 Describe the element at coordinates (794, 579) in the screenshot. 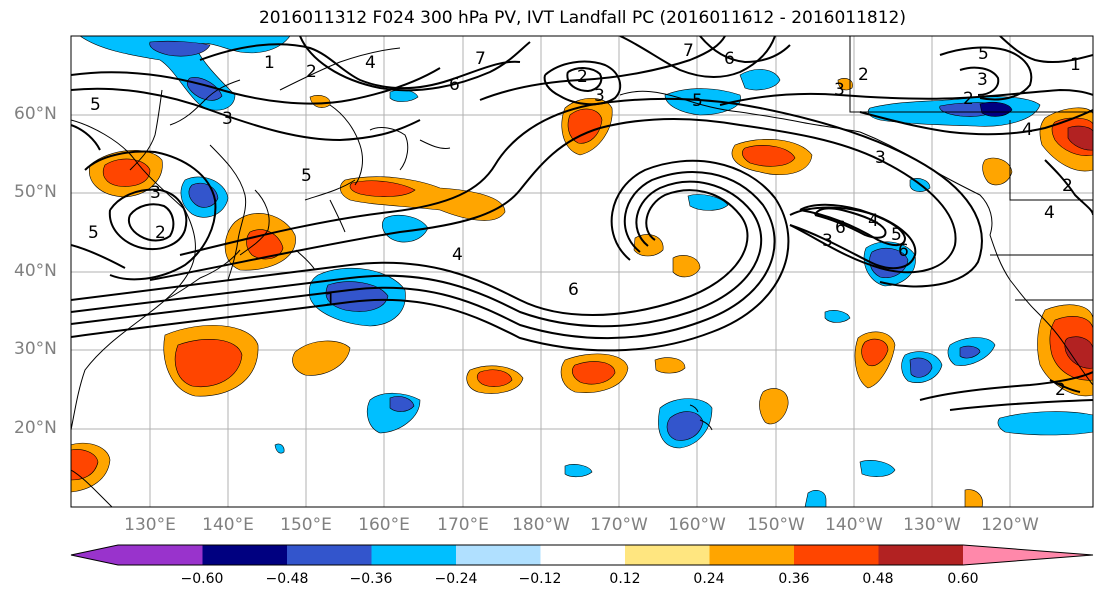

I see `colorbar-tick-label: 0.36` at that location.